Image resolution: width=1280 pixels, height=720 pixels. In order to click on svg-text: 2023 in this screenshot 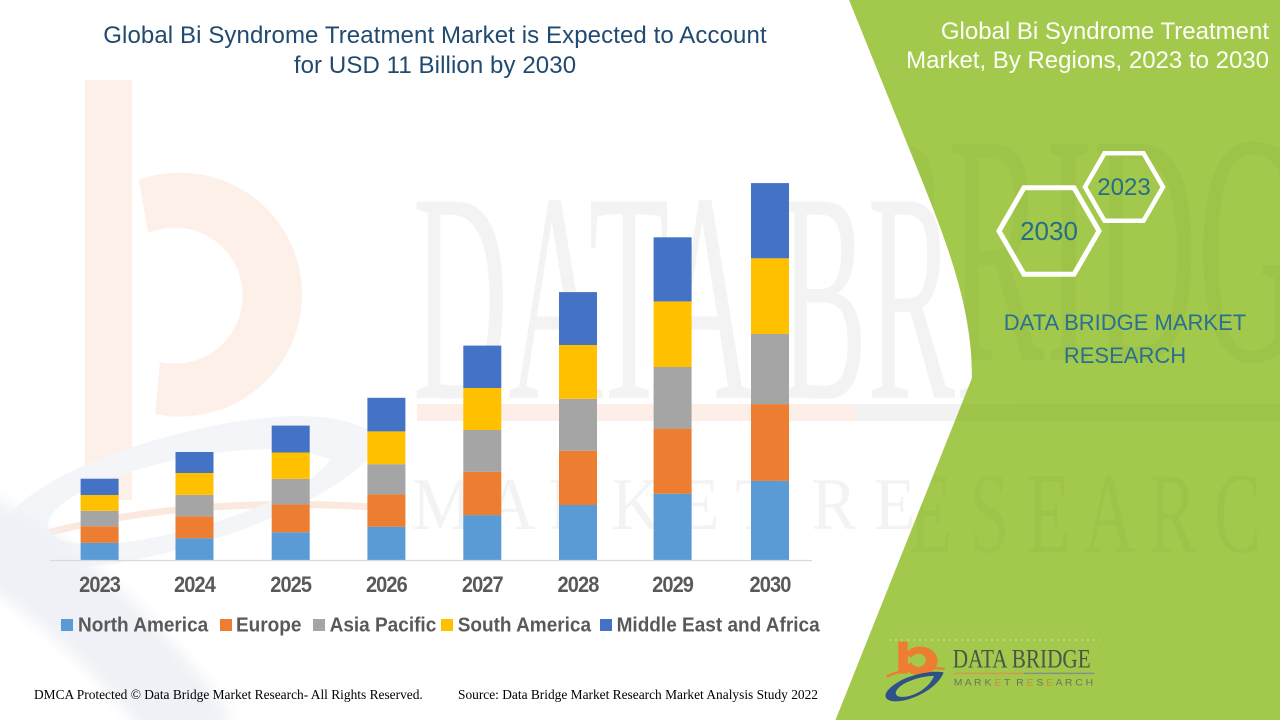, I will do `click(1123, 187)`.